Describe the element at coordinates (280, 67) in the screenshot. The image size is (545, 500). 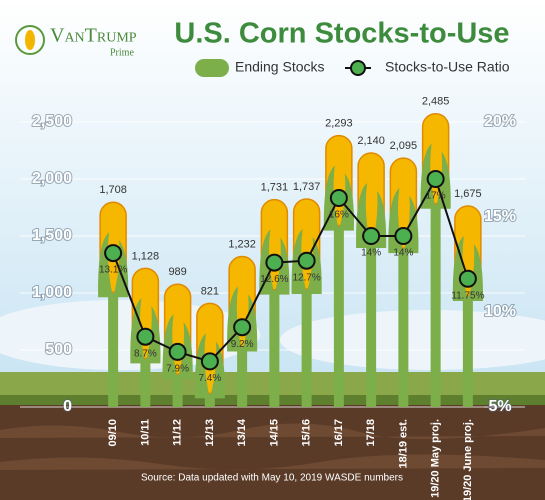
I see `legend-label: Ending Stocks` at that location.